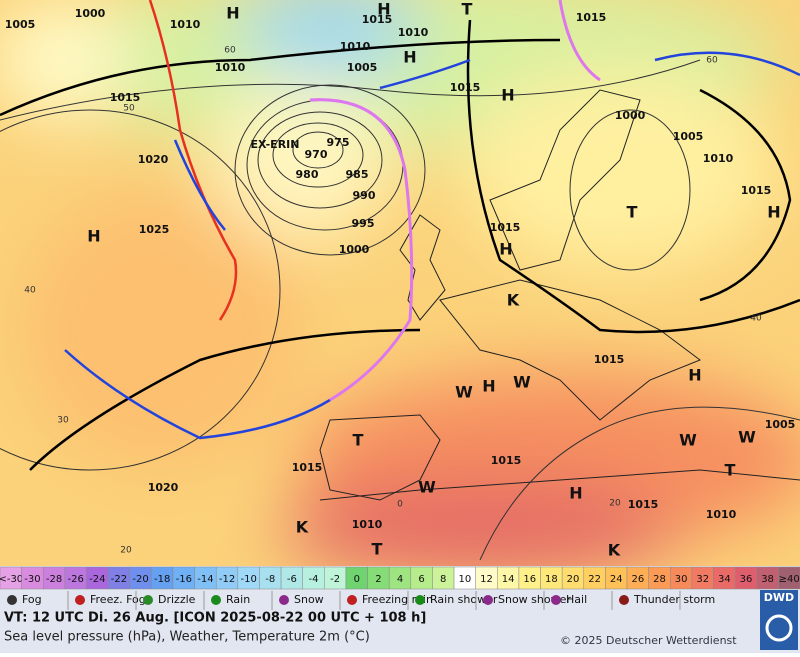 The height and width of the screenshot is (657, 800). I want to click on grid-label: 30, so click(63, 421).